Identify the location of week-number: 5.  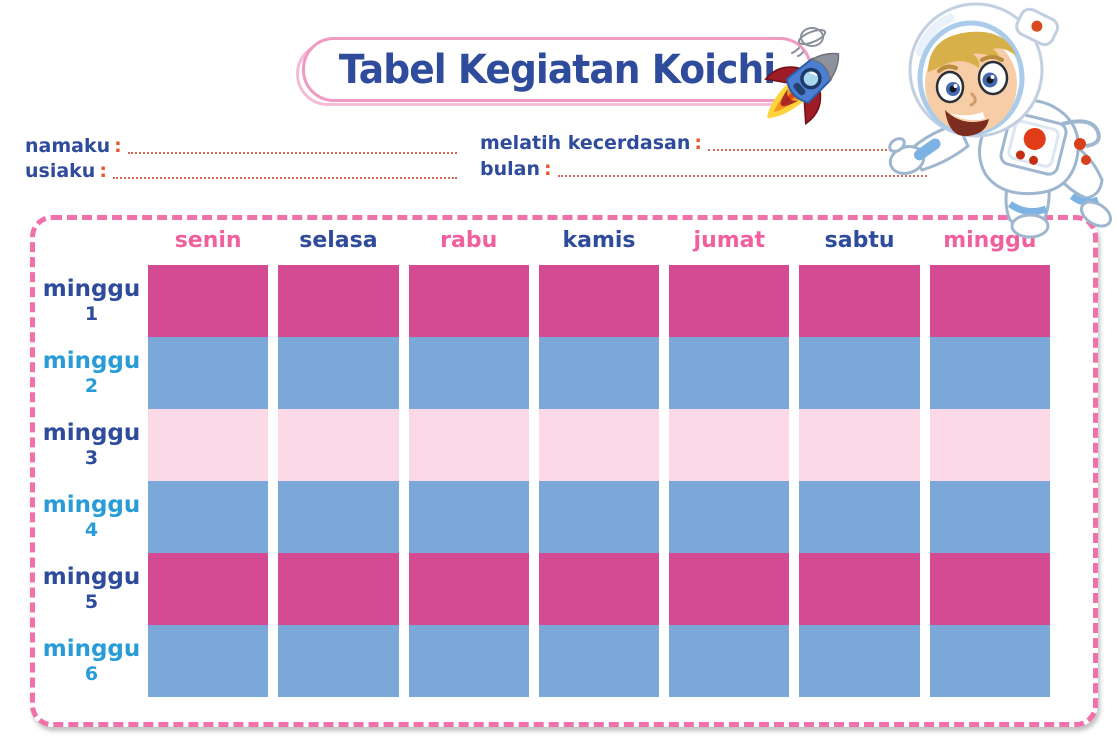
(91, 602).